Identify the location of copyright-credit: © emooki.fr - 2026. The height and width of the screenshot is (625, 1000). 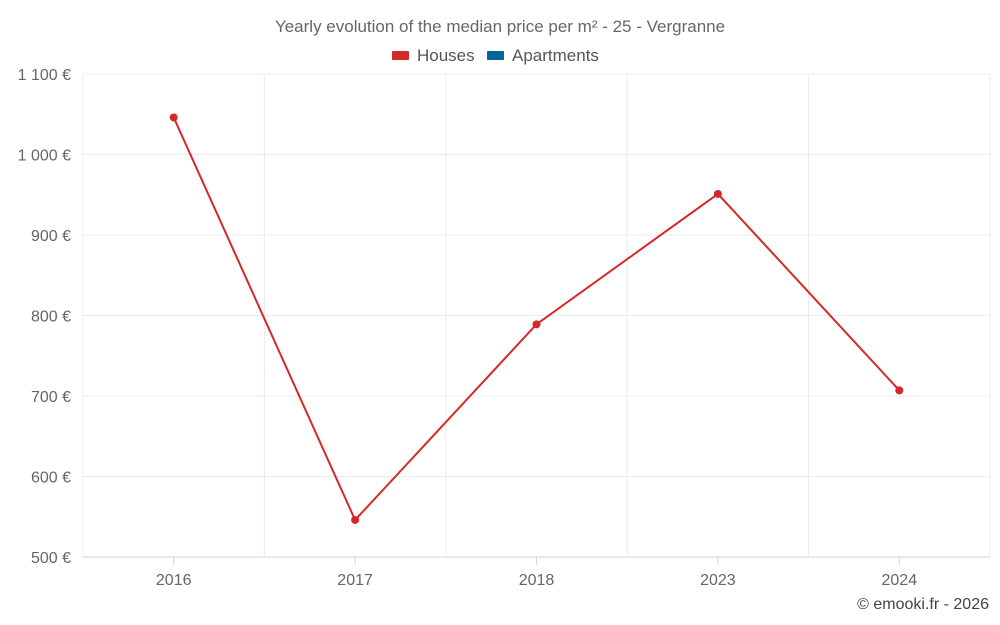
(923, 604).